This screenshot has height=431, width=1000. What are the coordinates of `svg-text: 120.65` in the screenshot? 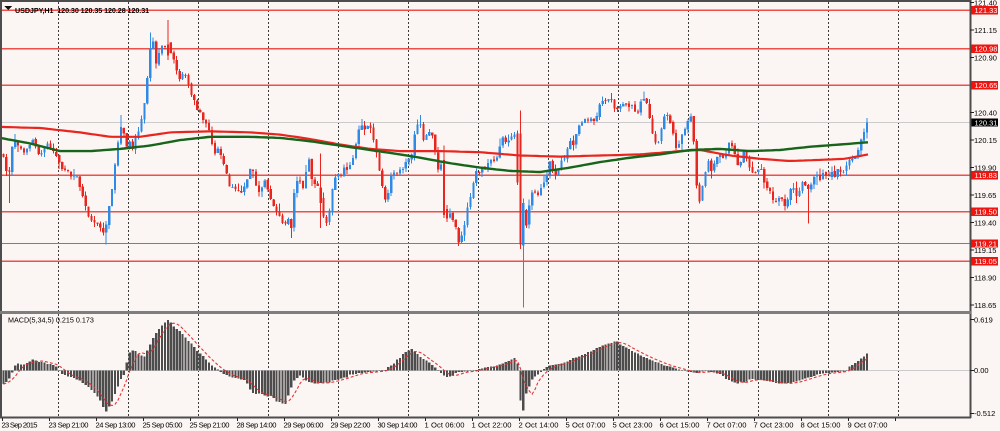 It's located at (986, 85).